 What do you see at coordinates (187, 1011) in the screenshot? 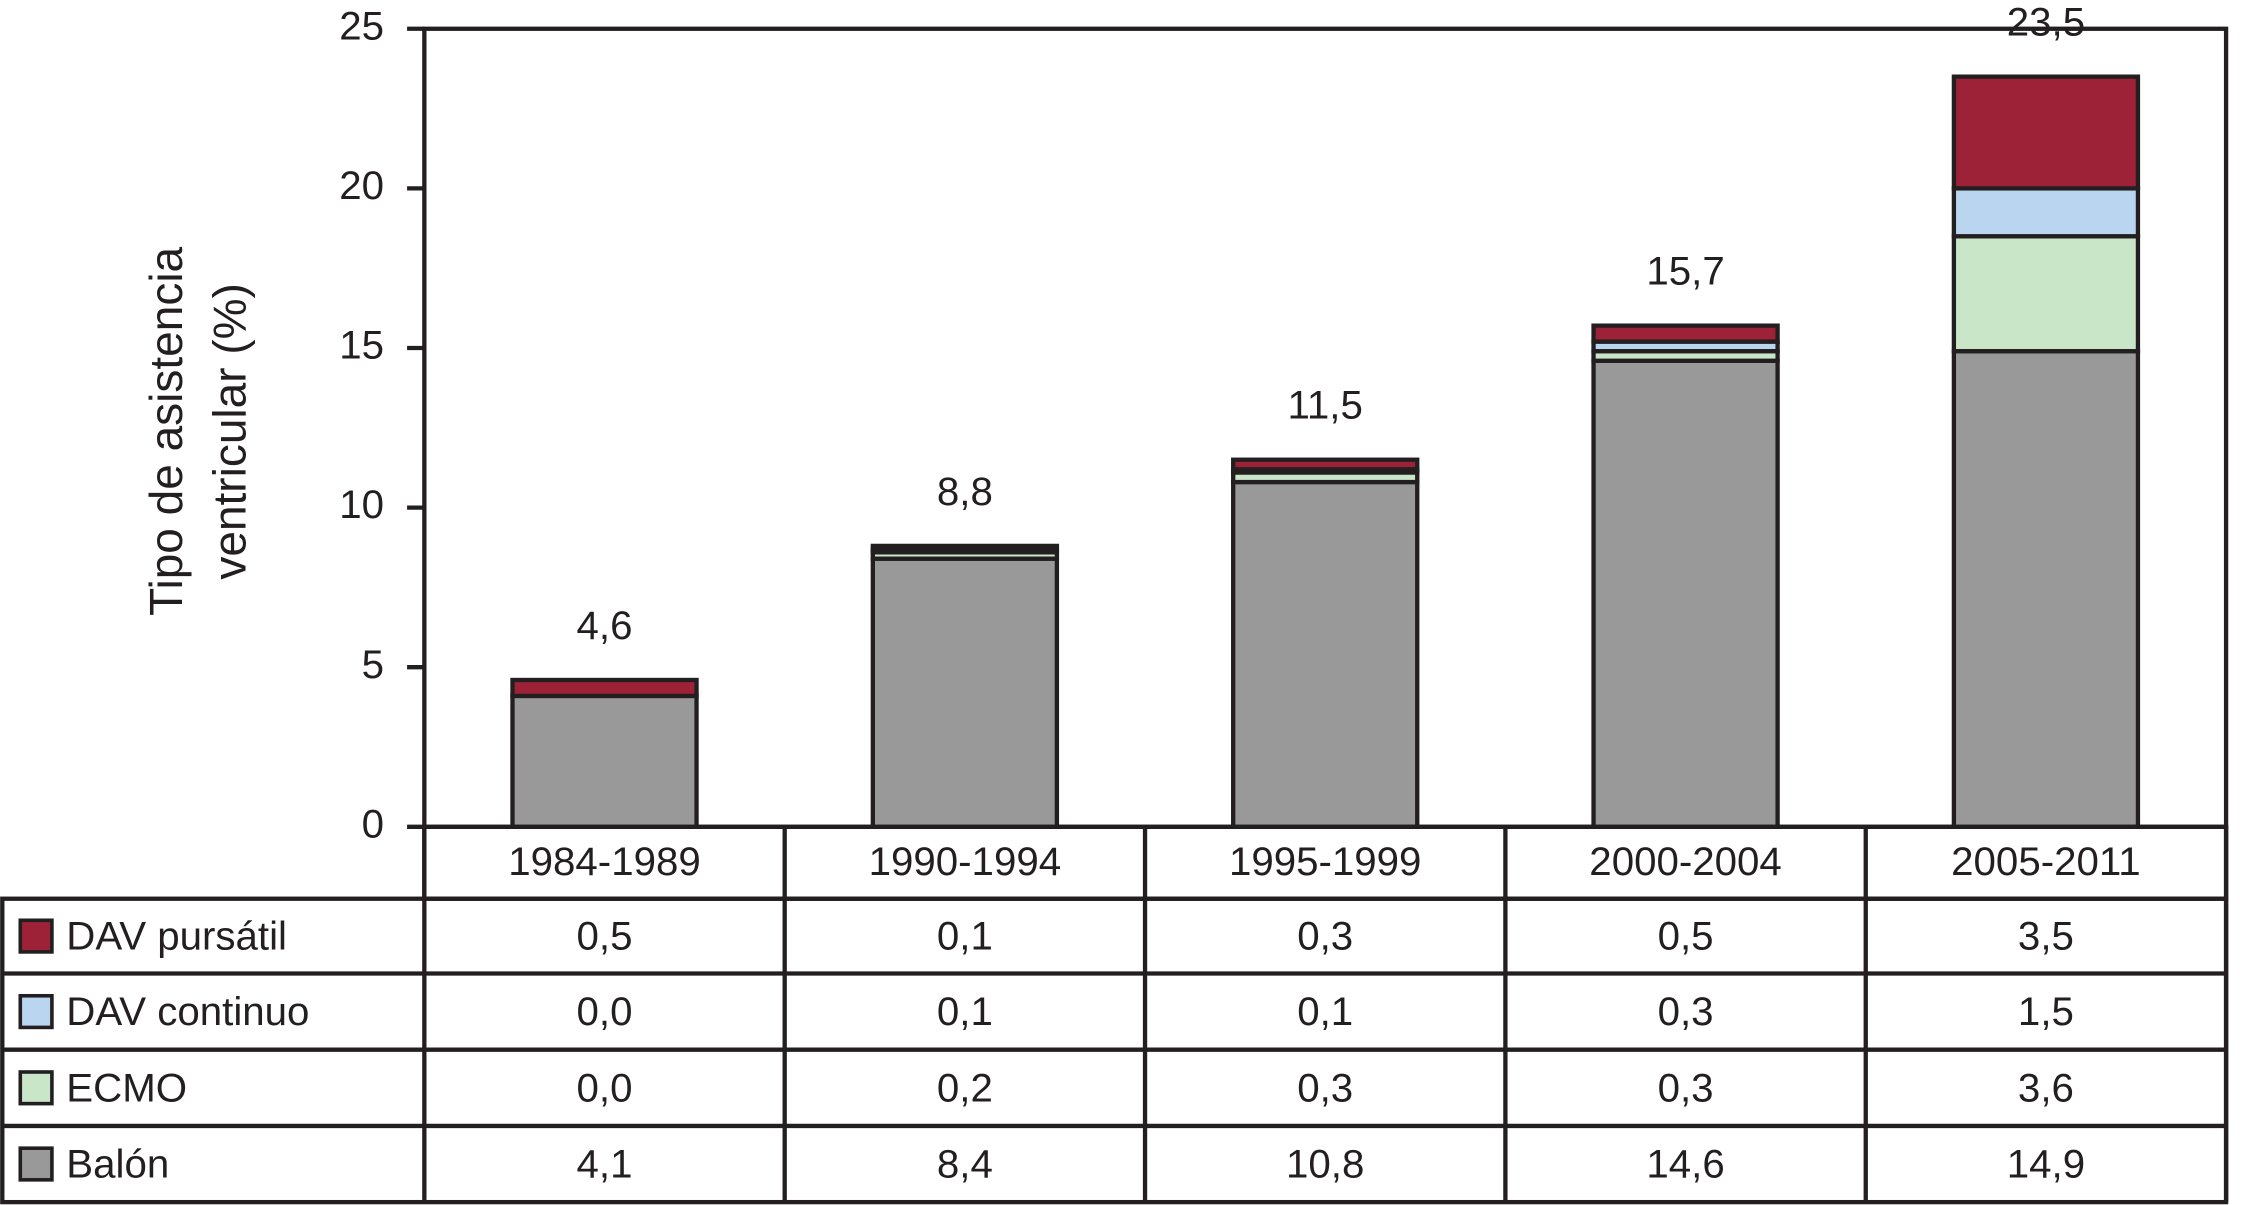
I see `legend-label: DAV continuo` at bounding box center [187, 1011].